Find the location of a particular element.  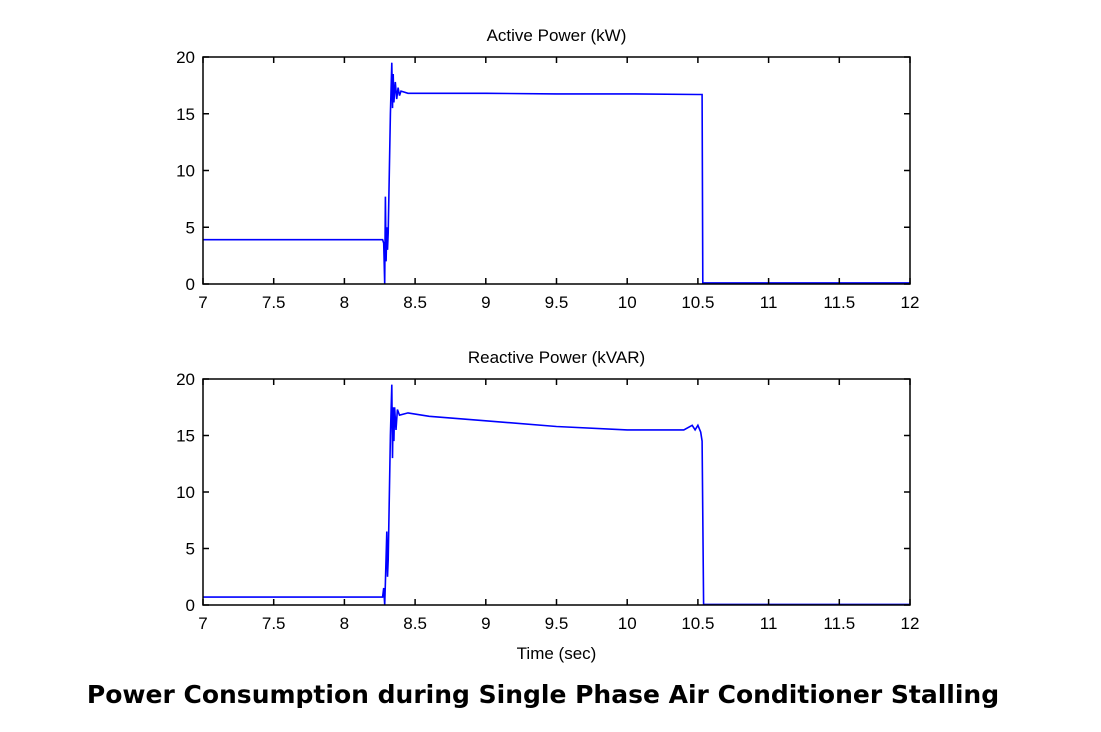

plot2-x-axis-label: Time (sec) is located at coordinates (557, 653).